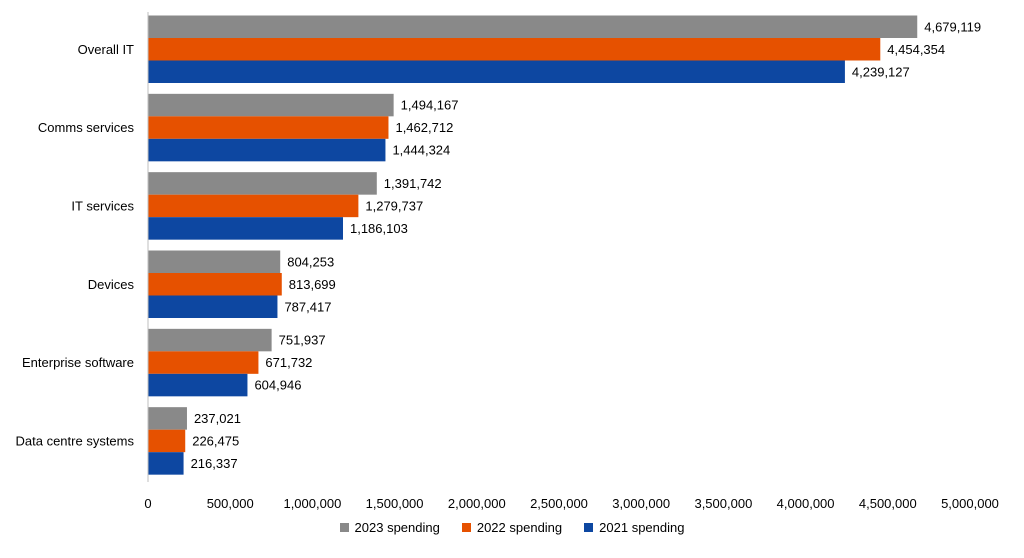 This screenshot has height=558, width=1024. I want to click on data-label: 216,337, so click(214, 463).